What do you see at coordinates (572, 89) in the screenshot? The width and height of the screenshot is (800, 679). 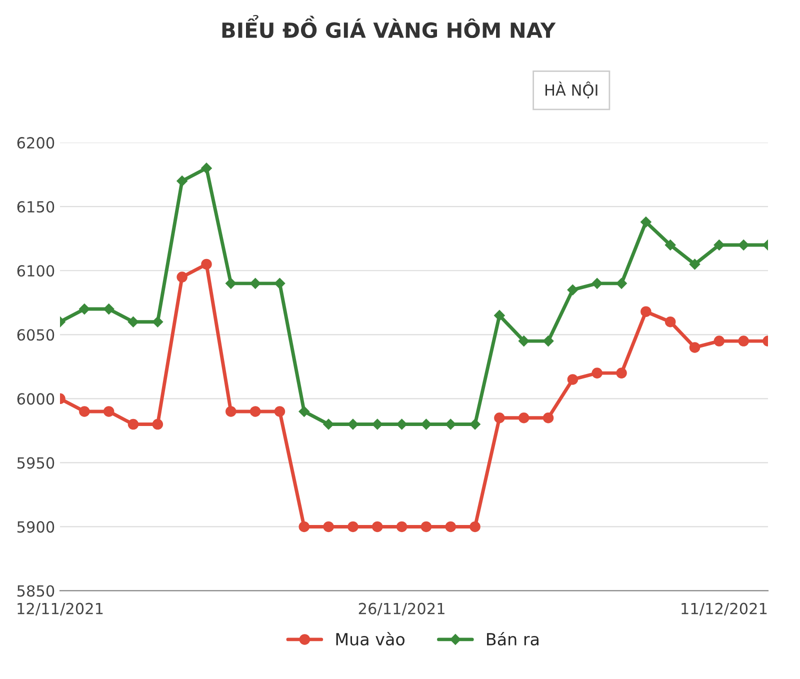 I see `text: HÀ NỘI` at bounding box center [572, 89].